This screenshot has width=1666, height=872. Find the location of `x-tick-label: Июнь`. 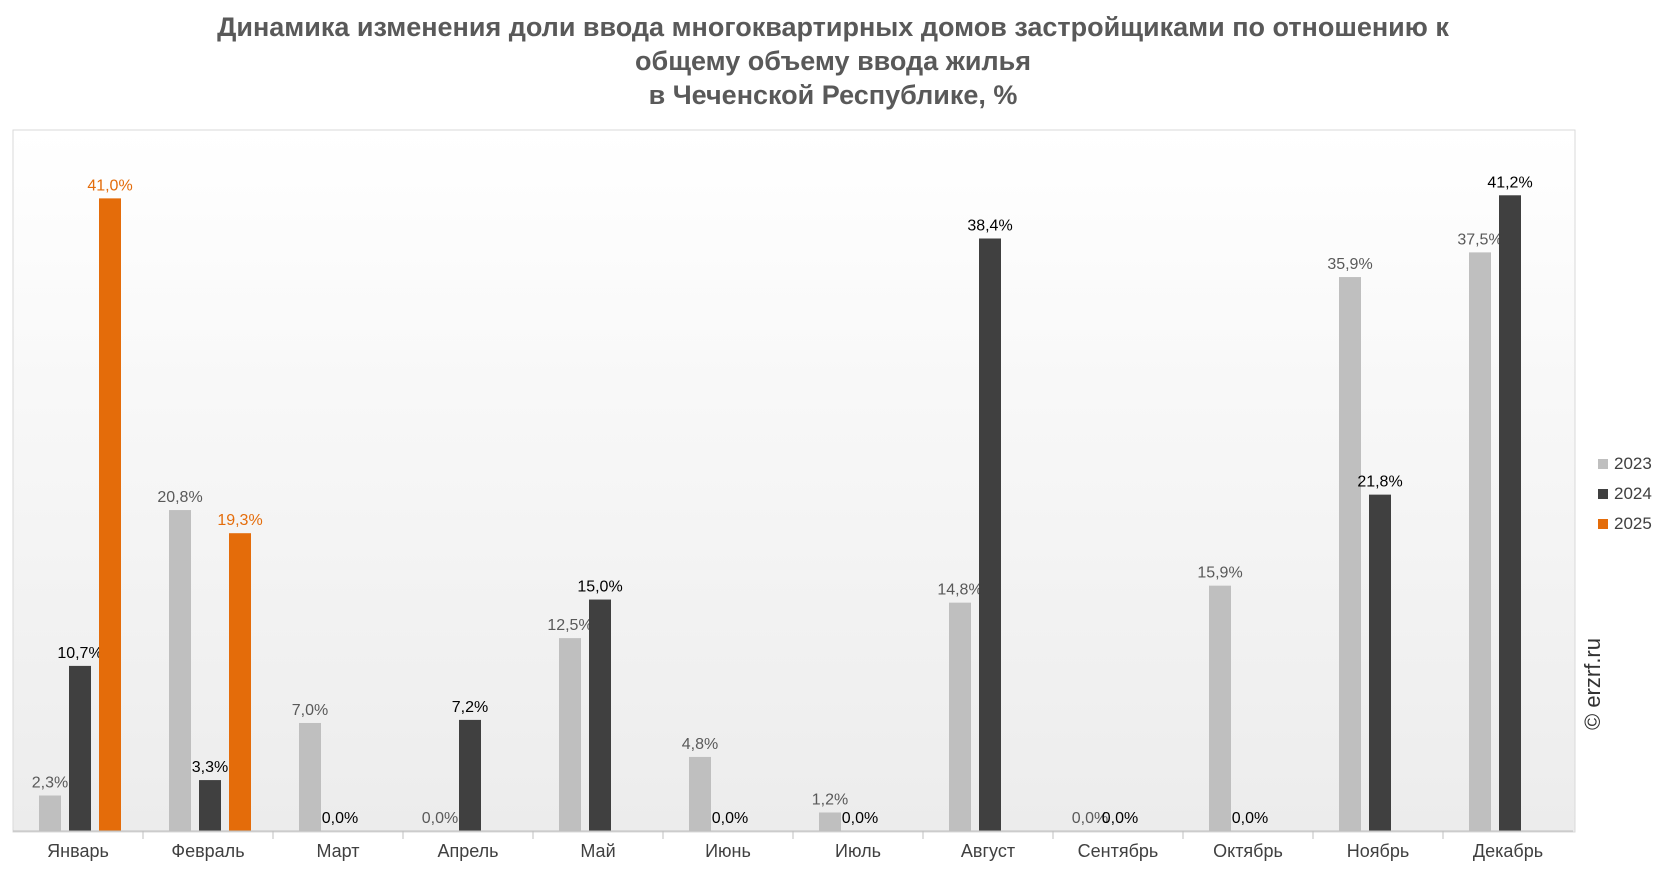

x-tick-label: Июнь is located at coordinates (728, 851).